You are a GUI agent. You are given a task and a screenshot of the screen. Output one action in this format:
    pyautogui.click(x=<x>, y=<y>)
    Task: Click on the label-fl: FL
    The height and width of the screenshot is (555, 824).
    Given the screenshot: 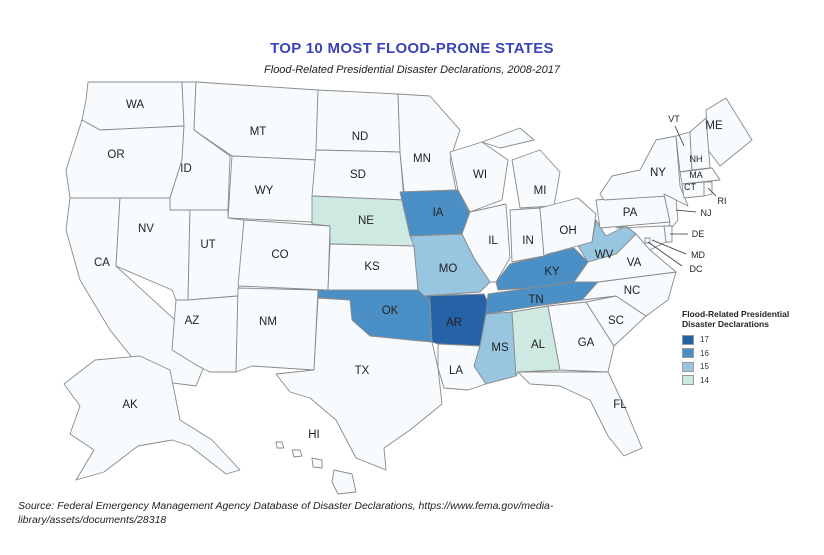 What is the action you would take?
    pyautogui.click(x=620, y=405)
    